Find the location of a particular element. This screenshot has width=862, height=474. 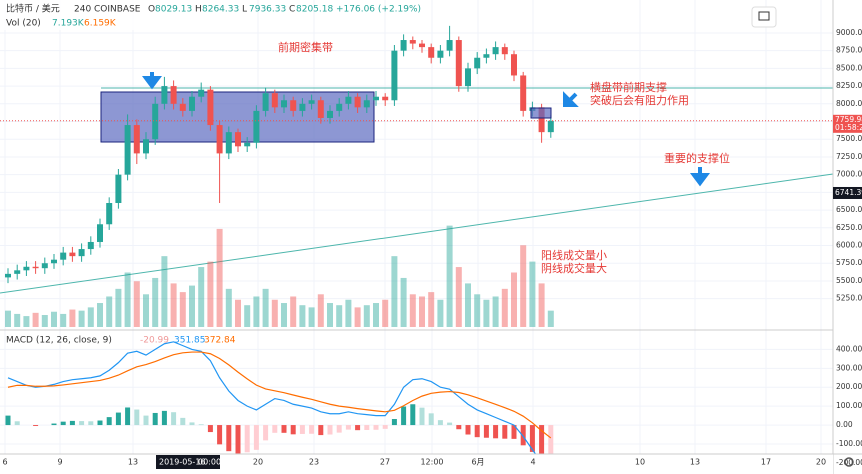

y-tick-label: 8000.00 is located at coordinates (849, 103).